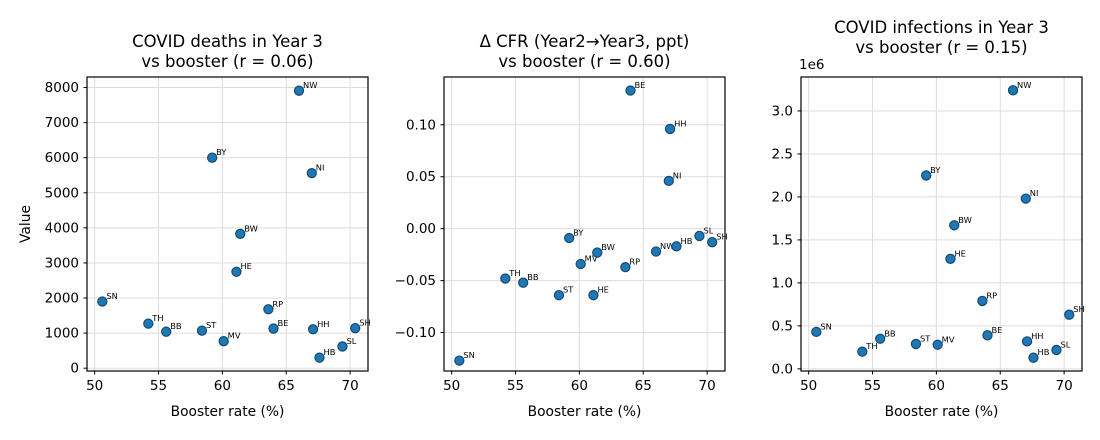 The height and width of the screenshot is (440, 1100). What do you see at coordinates (62, 193) in the screenshot?
I see `y-tick-label: 5000` at bounding box center [62, 193].